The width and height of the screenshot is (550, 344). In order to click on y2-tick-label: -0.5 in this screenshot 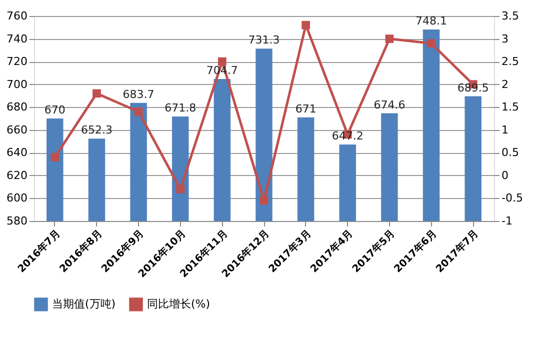, I will do `click(512, 198)`.